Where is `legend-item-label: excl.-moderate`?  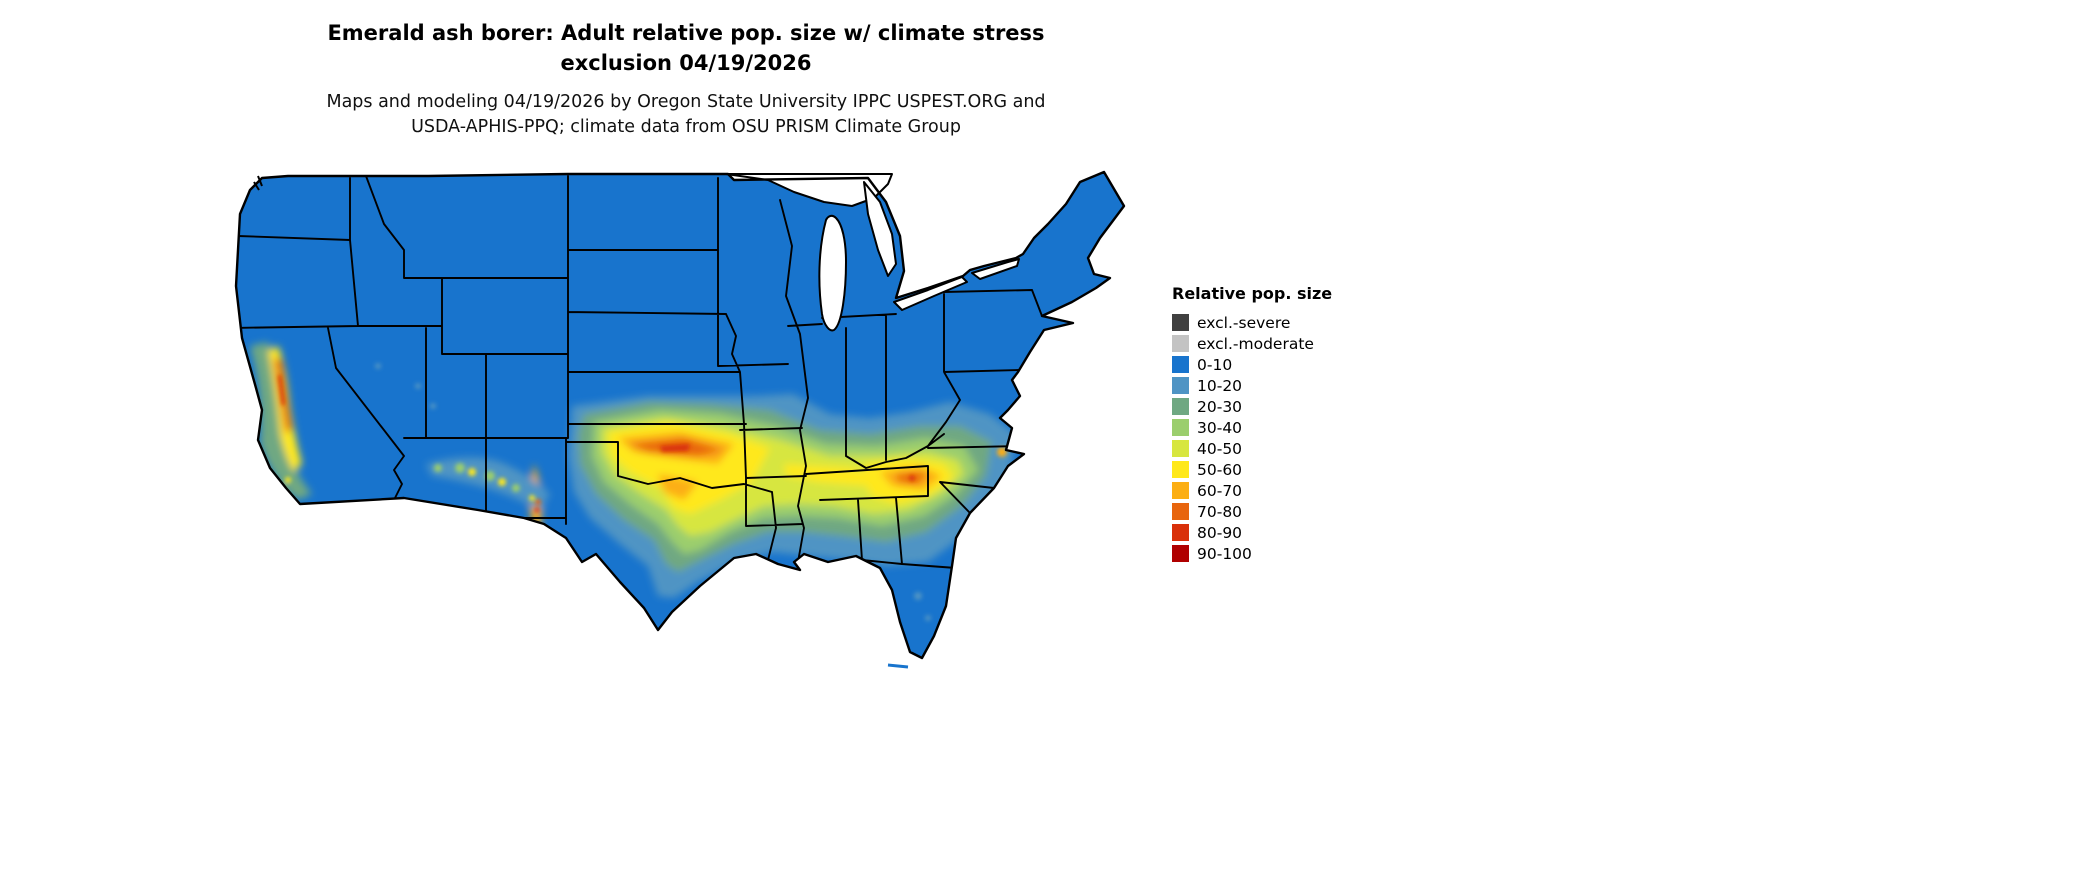 legend-item-label: excl.-moderate is located at coordinates (1255, 343).